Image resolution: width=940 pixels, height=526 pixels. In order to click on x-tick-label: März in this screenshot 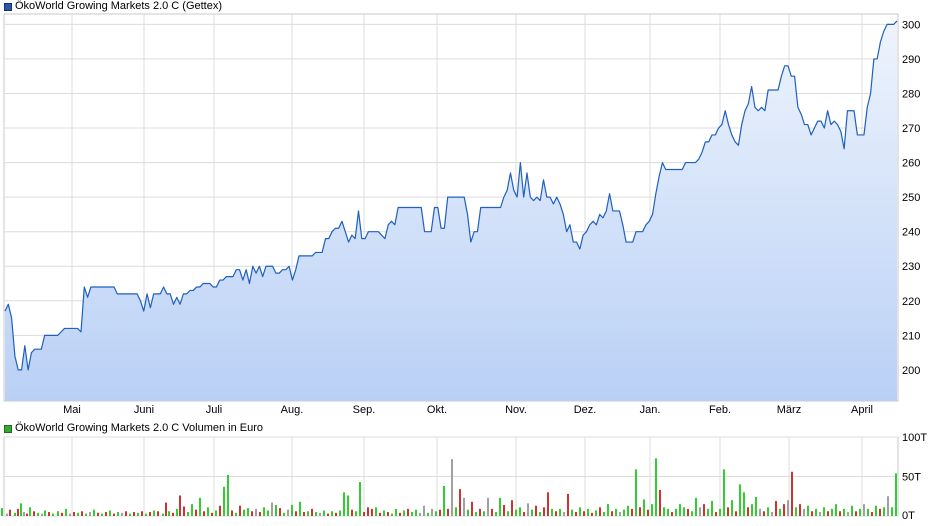, I will do `click(789, 410)`.